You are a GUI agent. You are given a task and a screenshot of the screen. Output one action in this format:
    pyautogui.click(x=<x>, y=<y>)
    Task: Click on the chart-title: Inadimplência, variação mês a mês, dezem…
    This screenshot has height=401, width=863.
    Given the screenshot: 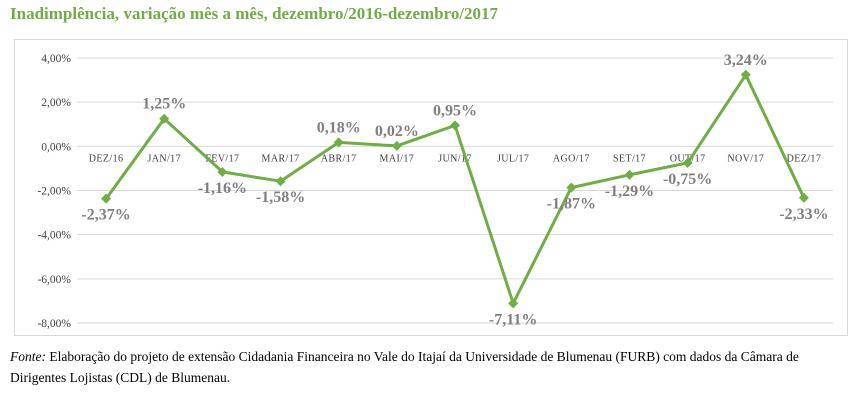 What is the action you would take?
    pyautogui.click(x=254, y=13)
    